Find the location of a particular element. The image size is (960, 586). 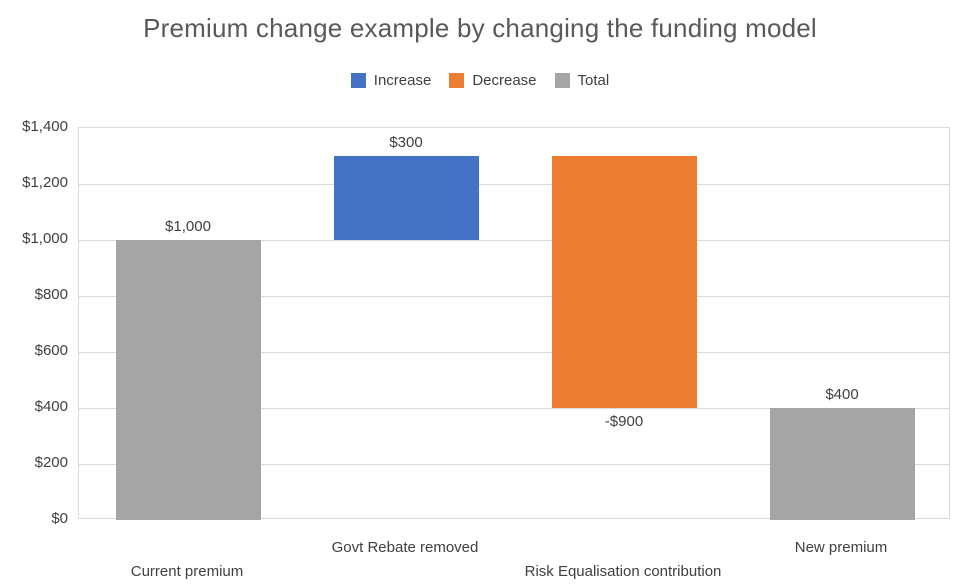

y-tick-label: $1,200 is located at coordinates (45, 182).